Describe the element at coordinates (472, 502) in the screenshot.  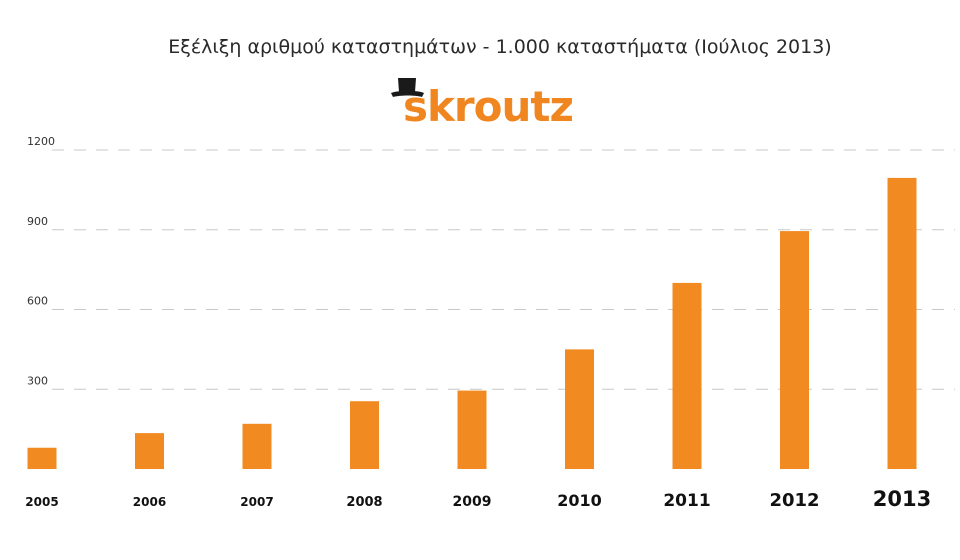
I see `x-tick-label-2009: 2009` at that location.